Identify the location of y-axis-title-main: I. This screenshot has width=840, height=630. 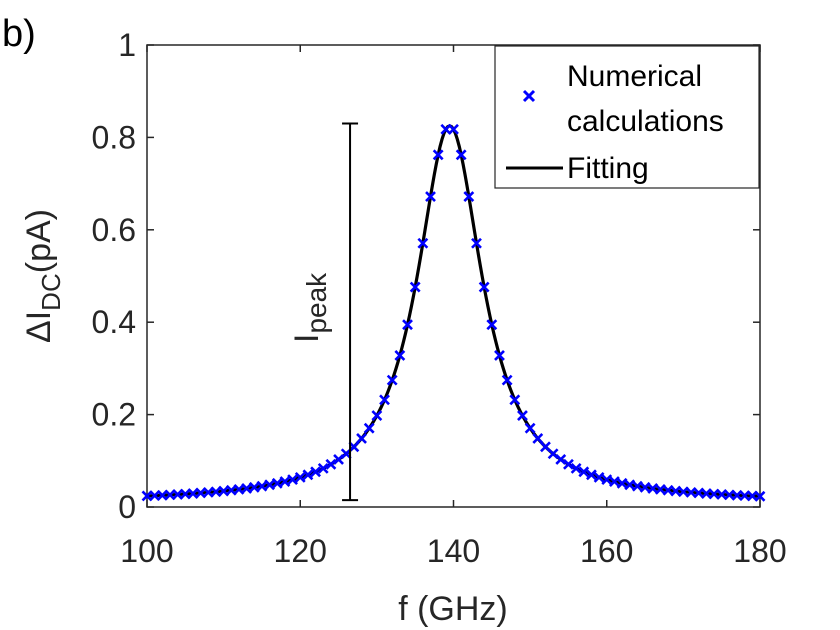
(39, 315).